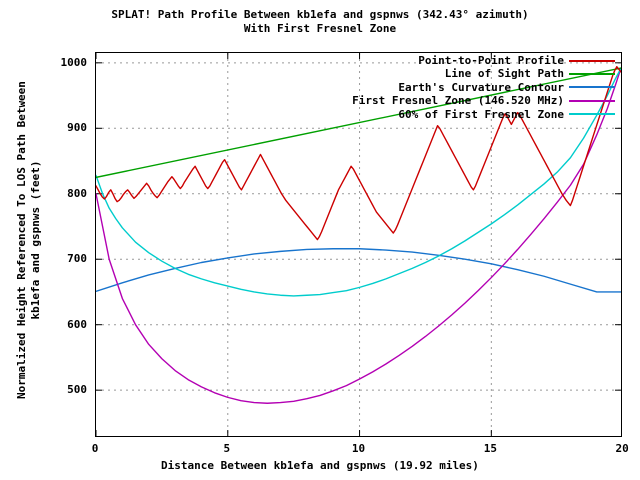 The image size is (640, 480). Describe the element at coordinates (504, 74) in the screenshot. I see `legend-item-label: Line of Sight Path` at that location.